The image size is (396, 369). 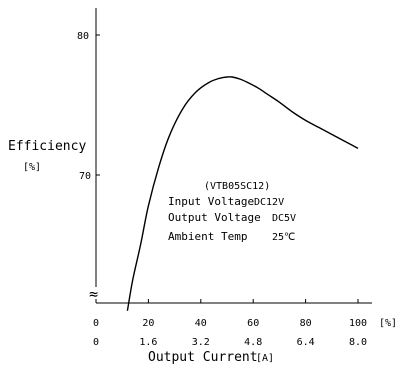 I want to click on y-ticks: 80 70, so click(x=88, y=106).